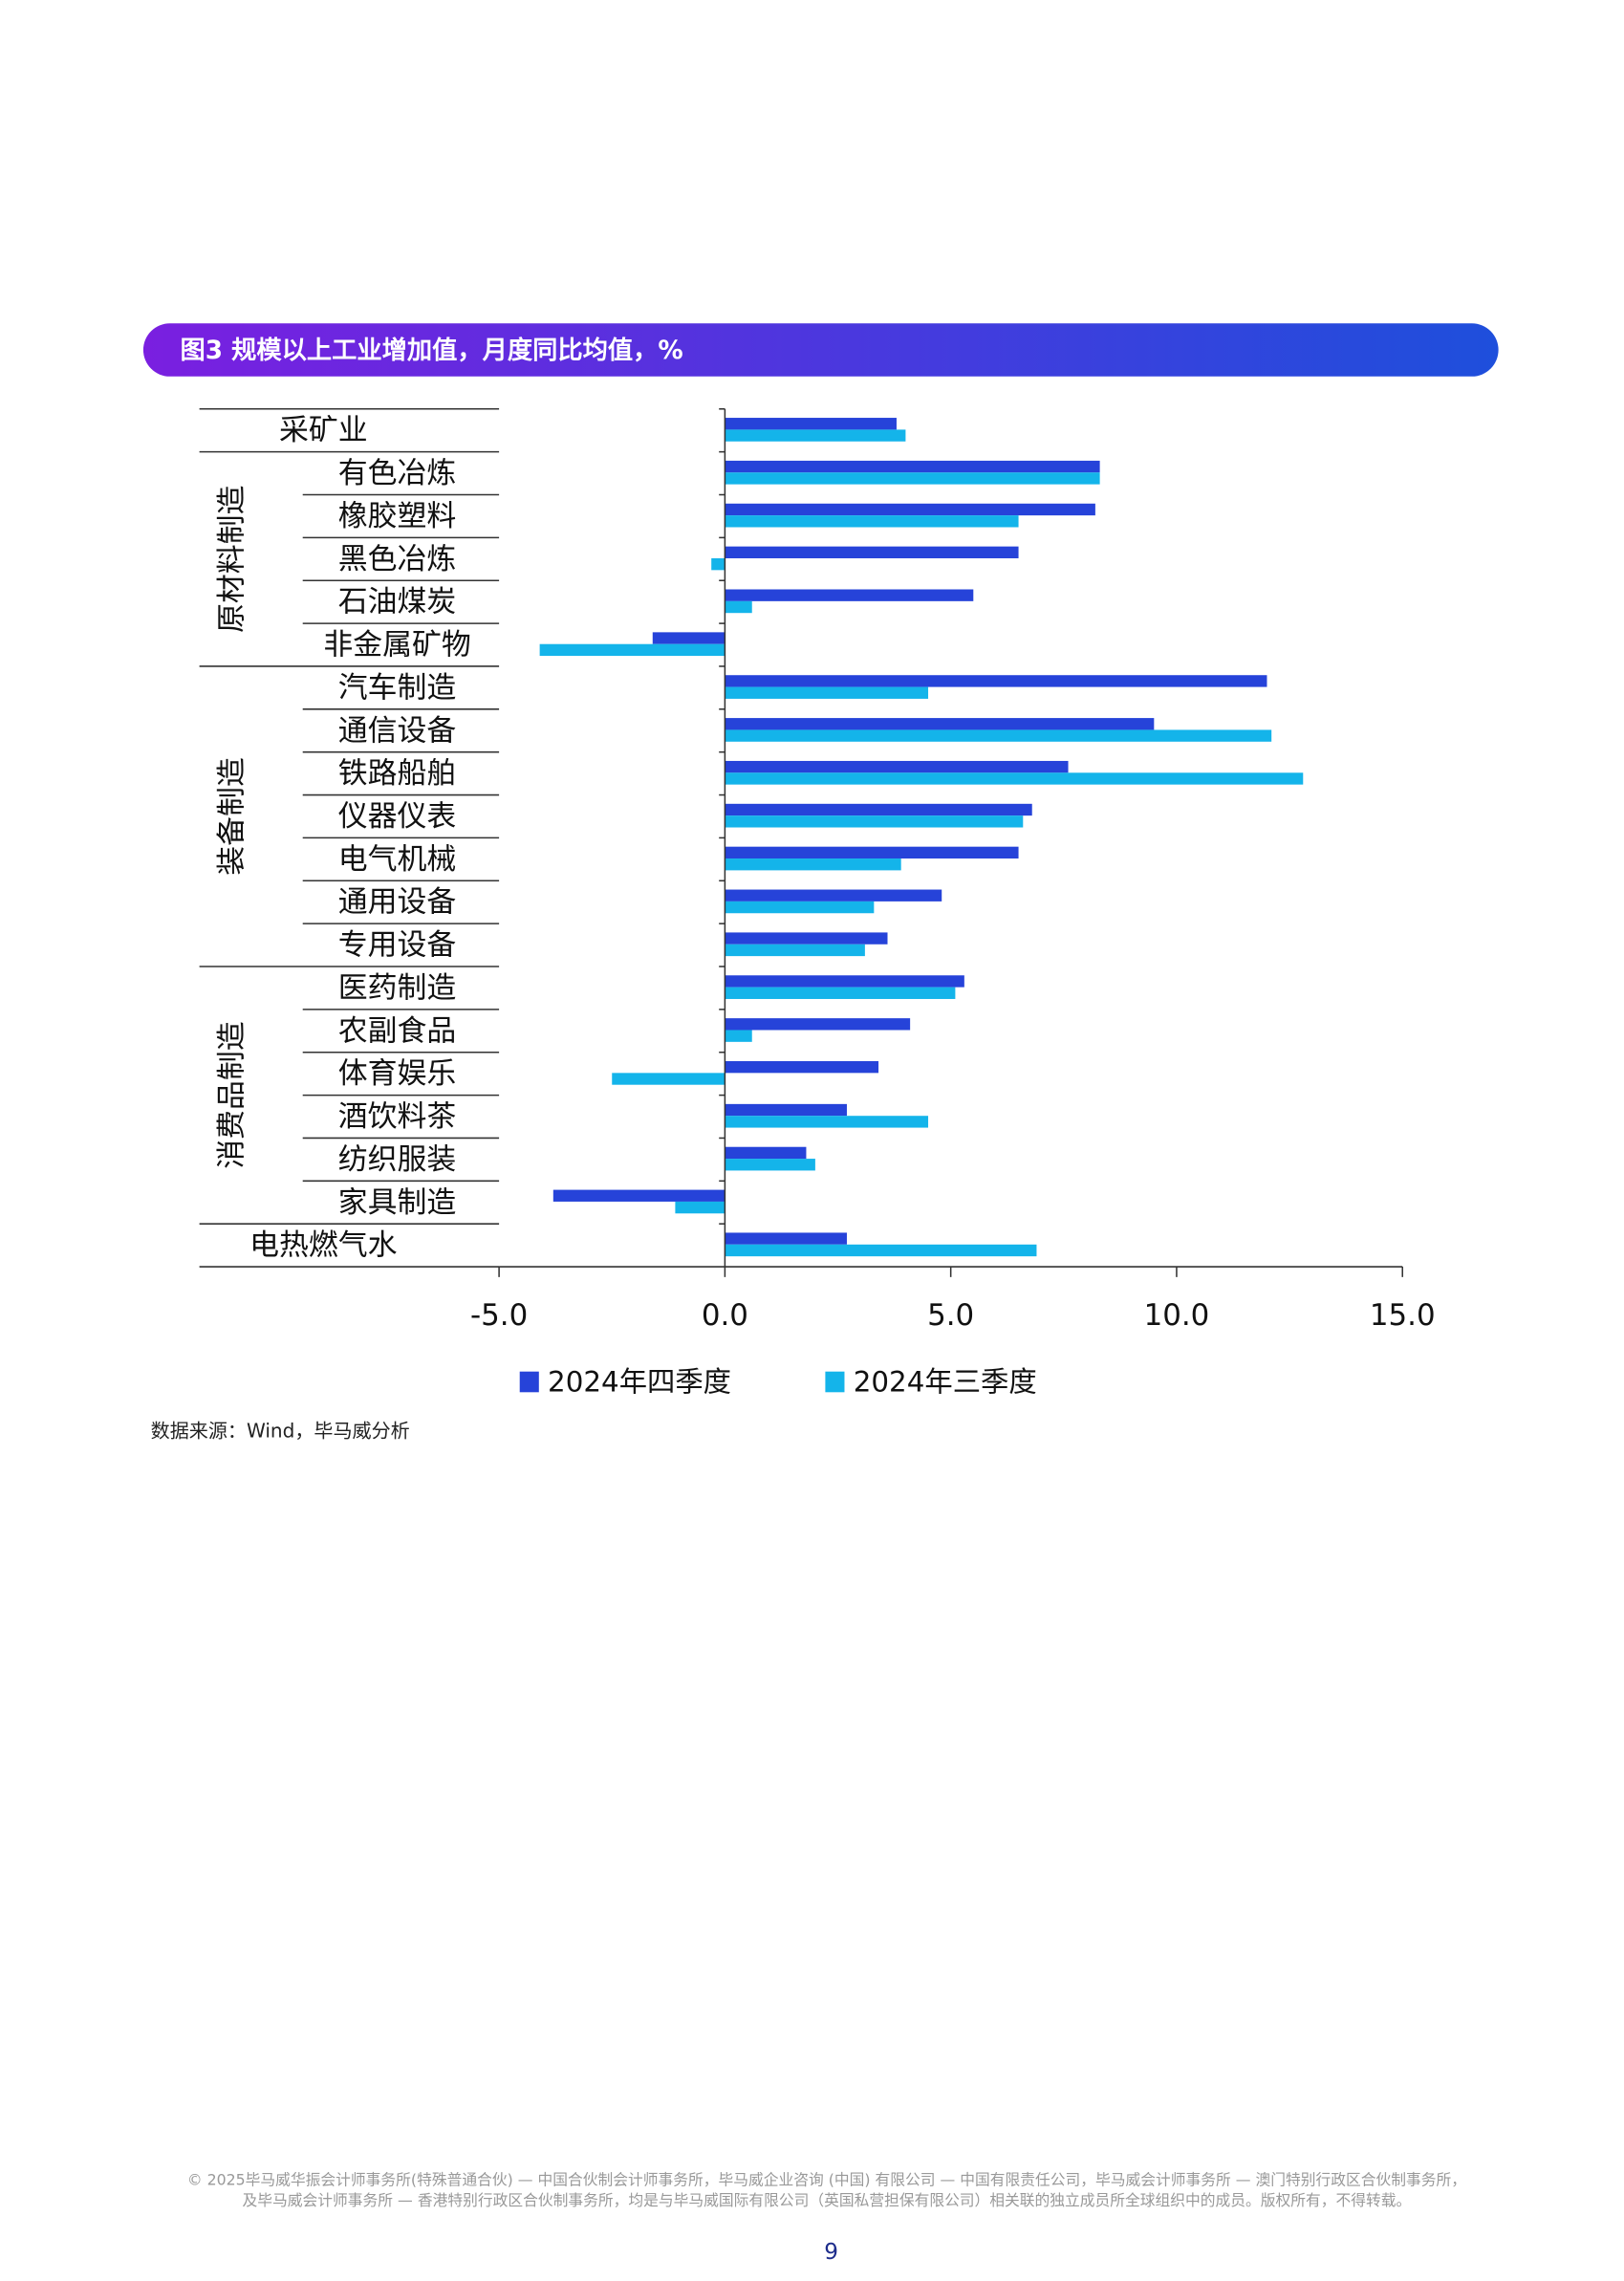 The image size is (1624, 2281). Describe the element at coordinates (398, 860) in the screenshot. I see `category-label: 电气机械` at that location.